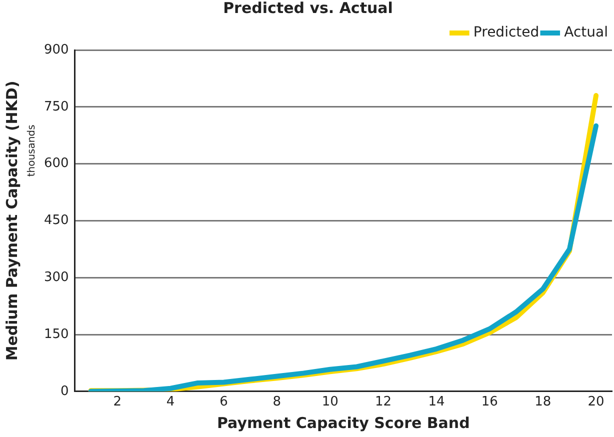 This screenshot has width=614, height=437. What do you see at coordinates (56, 334) in the screenshot?
I see `y-tick-label: 150` at bounding box center [56, 334].